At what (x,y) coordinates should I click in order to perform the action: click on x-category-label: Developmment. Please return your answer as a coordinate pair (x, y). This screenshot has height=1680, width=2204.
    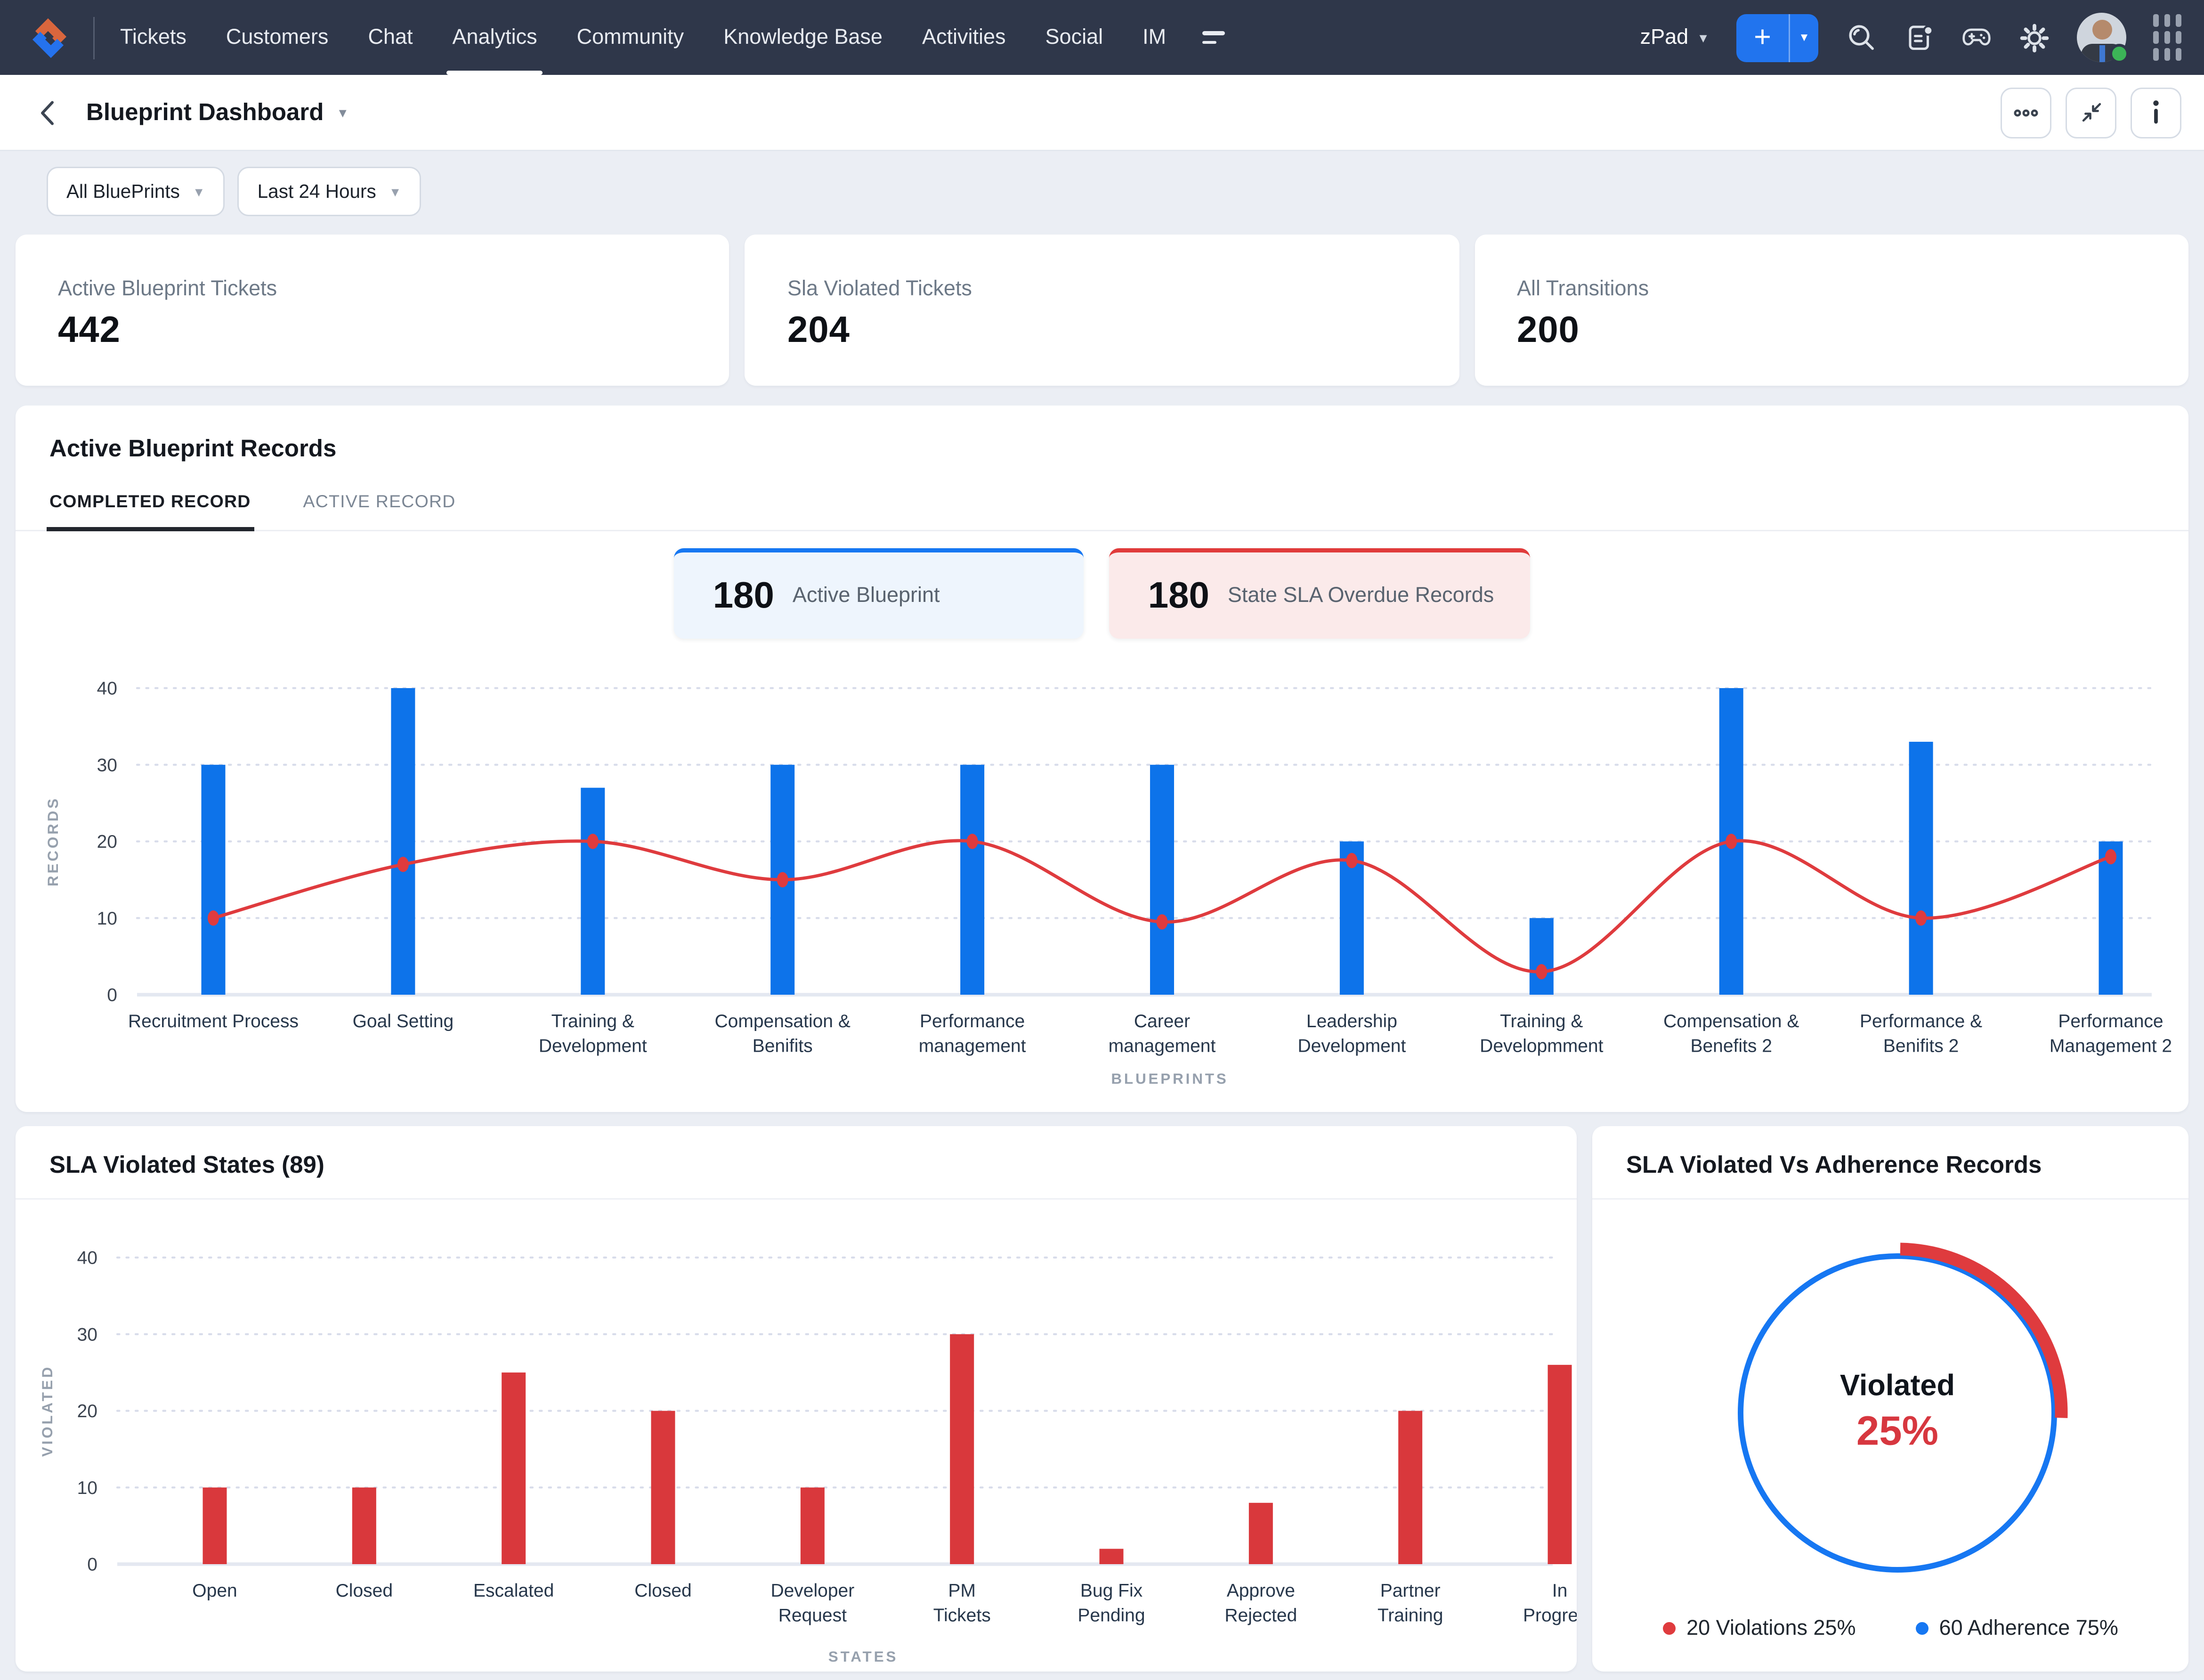
    Looking at the image, I should click on (1541, 1046).